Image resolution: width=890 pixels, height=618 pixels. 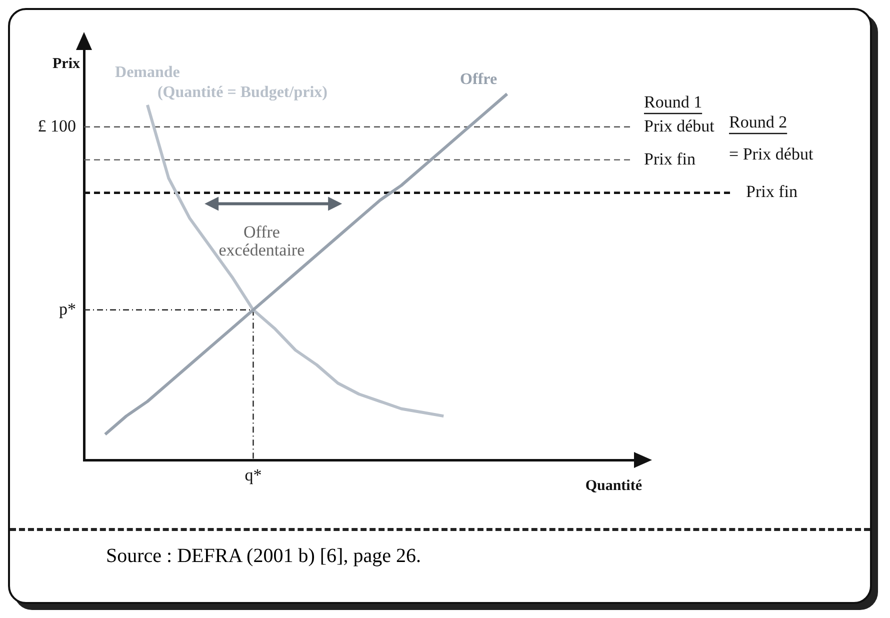 What do you see at coordinates (67, 308) in the screenshot?
I see `ref-line-label: p*` at bounding box center [67, 308].